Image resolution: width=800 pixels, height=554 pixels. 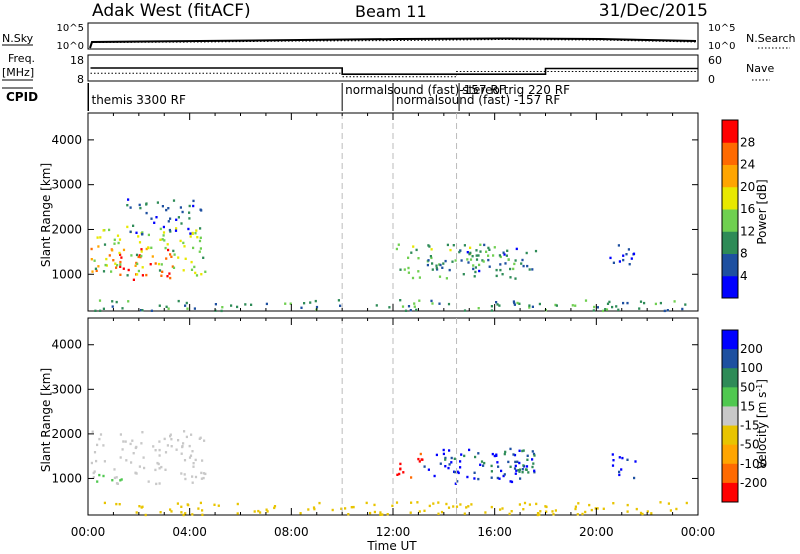 What do you see at coordinates (753, 464) in the screenshot?
I see `velocity-colorbar-tick: -100` at bounding box center [753, 464].